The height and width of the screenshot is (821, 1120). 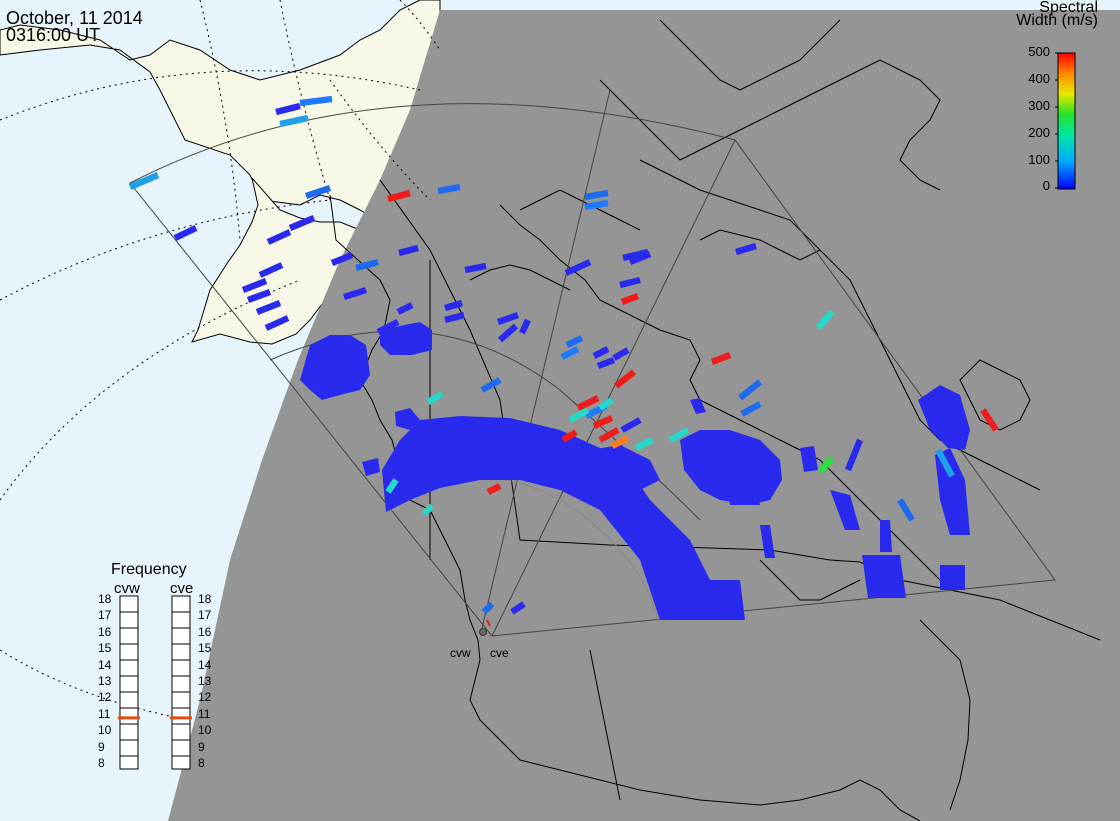 What do you see at coordinates (1039, 132) in the screenshot?
I see `colorbar-tick-label: 200` at bounding box center [1039, 132].